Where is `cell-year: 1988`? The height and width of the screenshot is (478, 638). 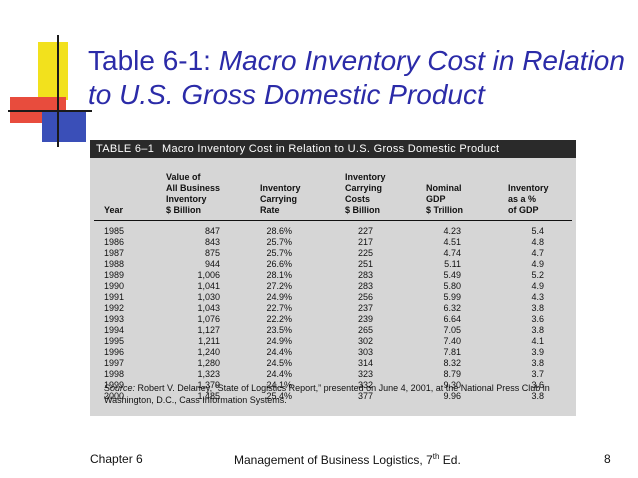 cell-year: 1988 is located at coordinates (114, 264).